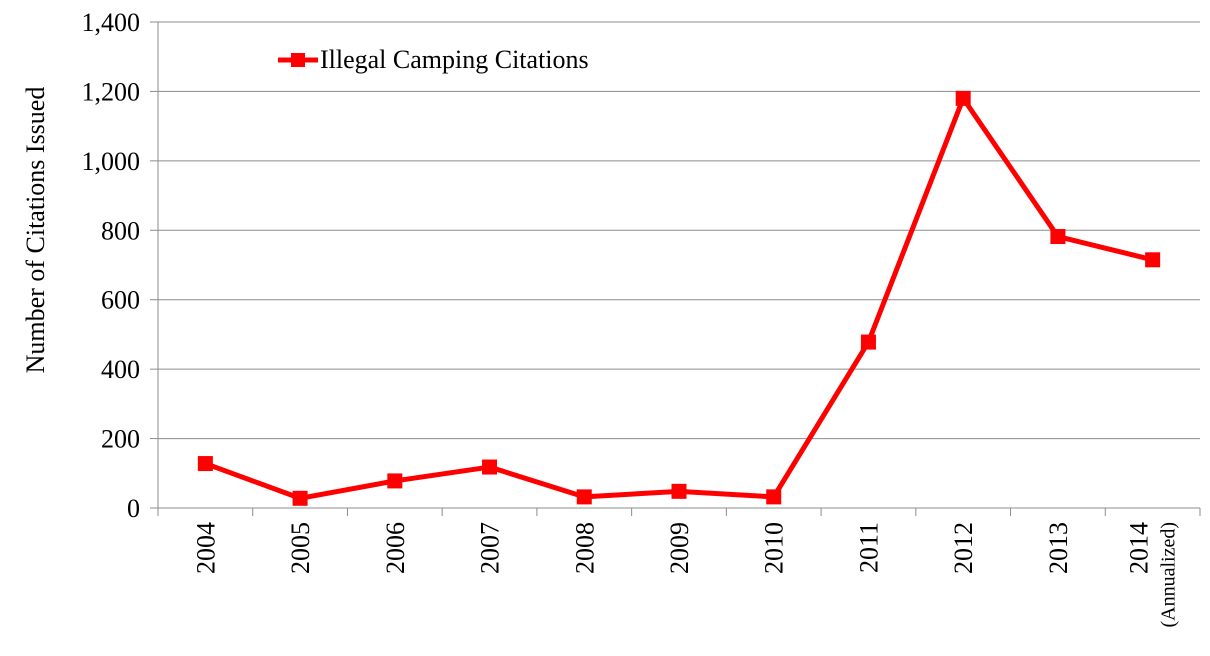 This screenshot has height=656, width=1210. What do you see at coordinates (1058, 548) in the screenshot?
I see `x-tick-label: 2013` at bounding box center [1058, 548].